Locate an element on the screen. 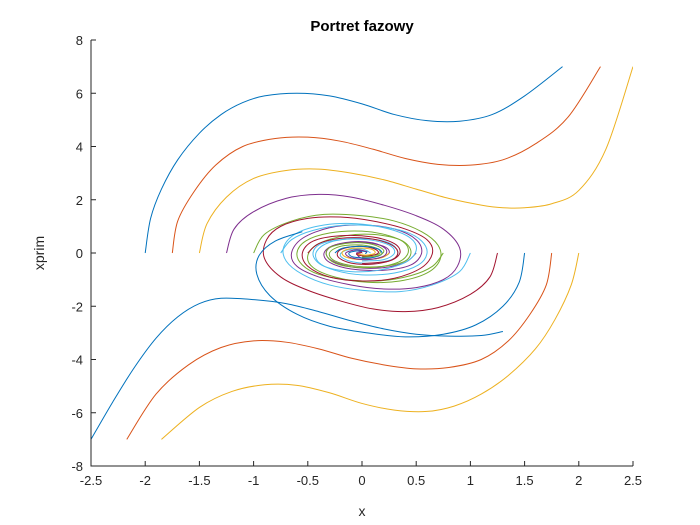 The height and width of the screenshot is (525, 700). x-tick-label: -2.5 is located at coordinates (91, 480).